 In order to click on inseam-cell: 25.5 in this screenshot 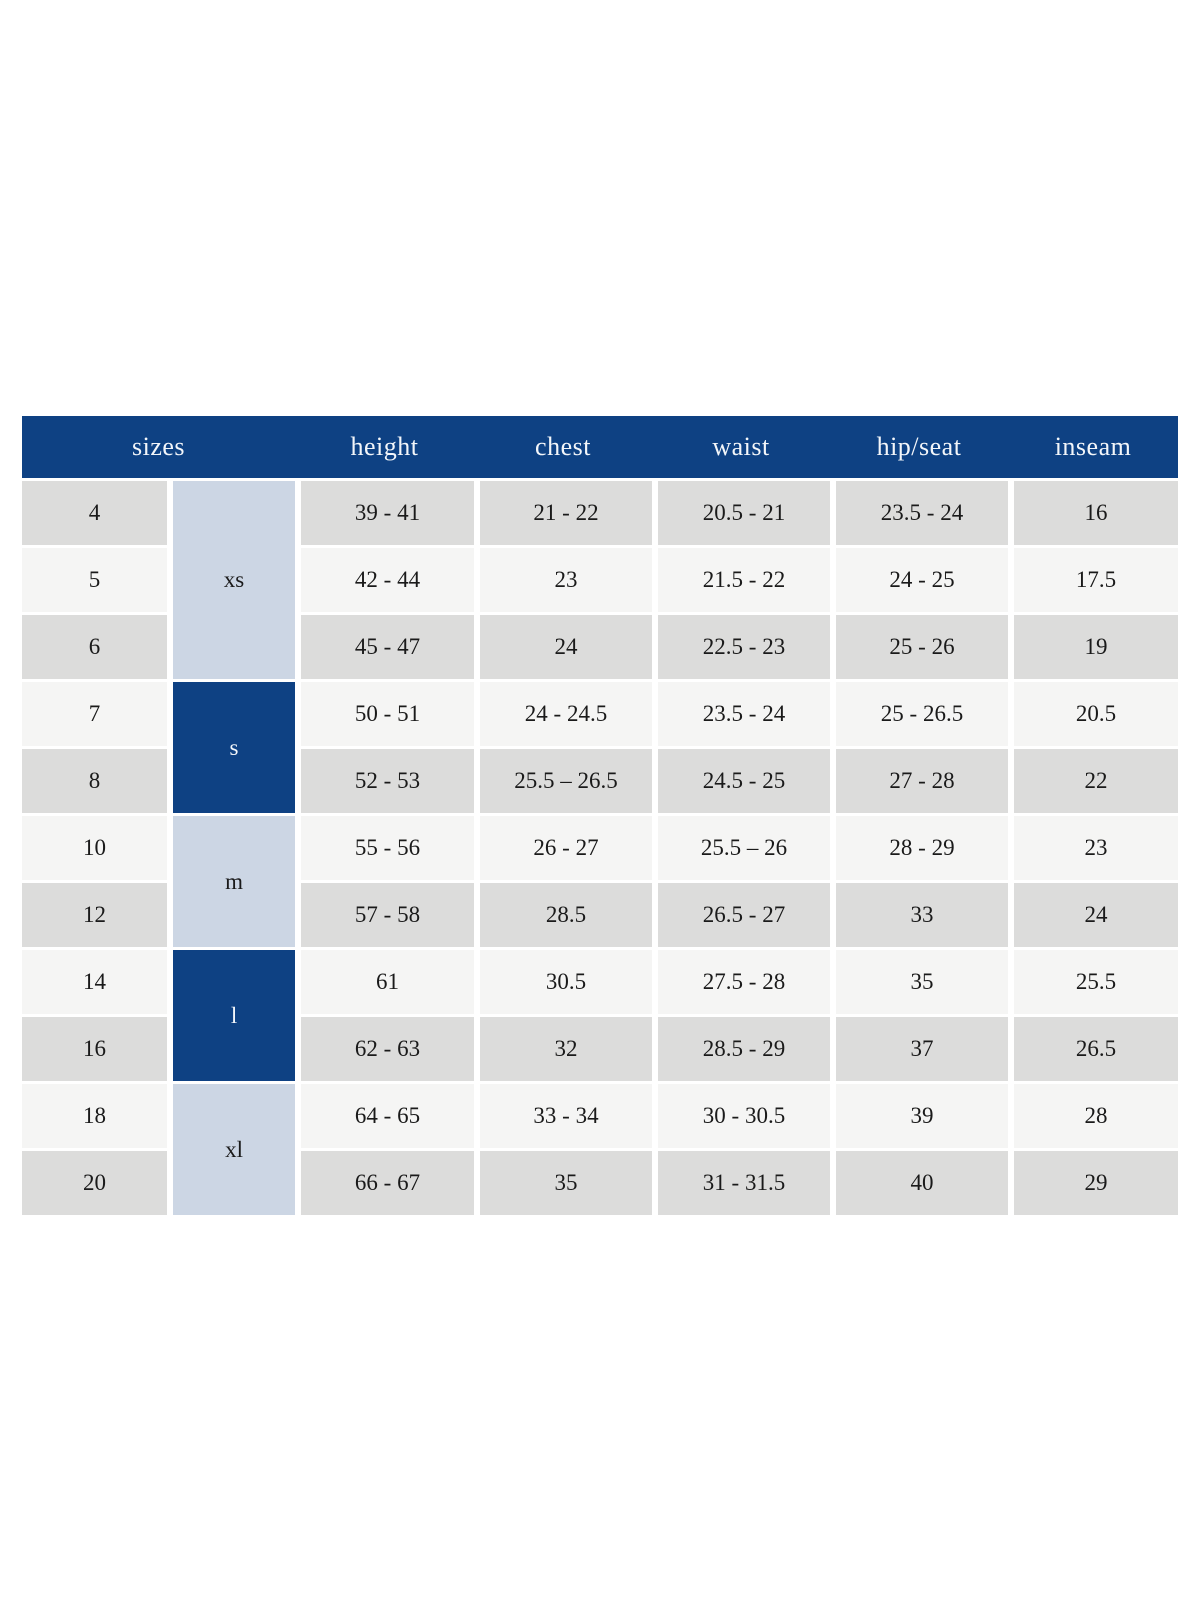, I will do `click(1093, 980)`.